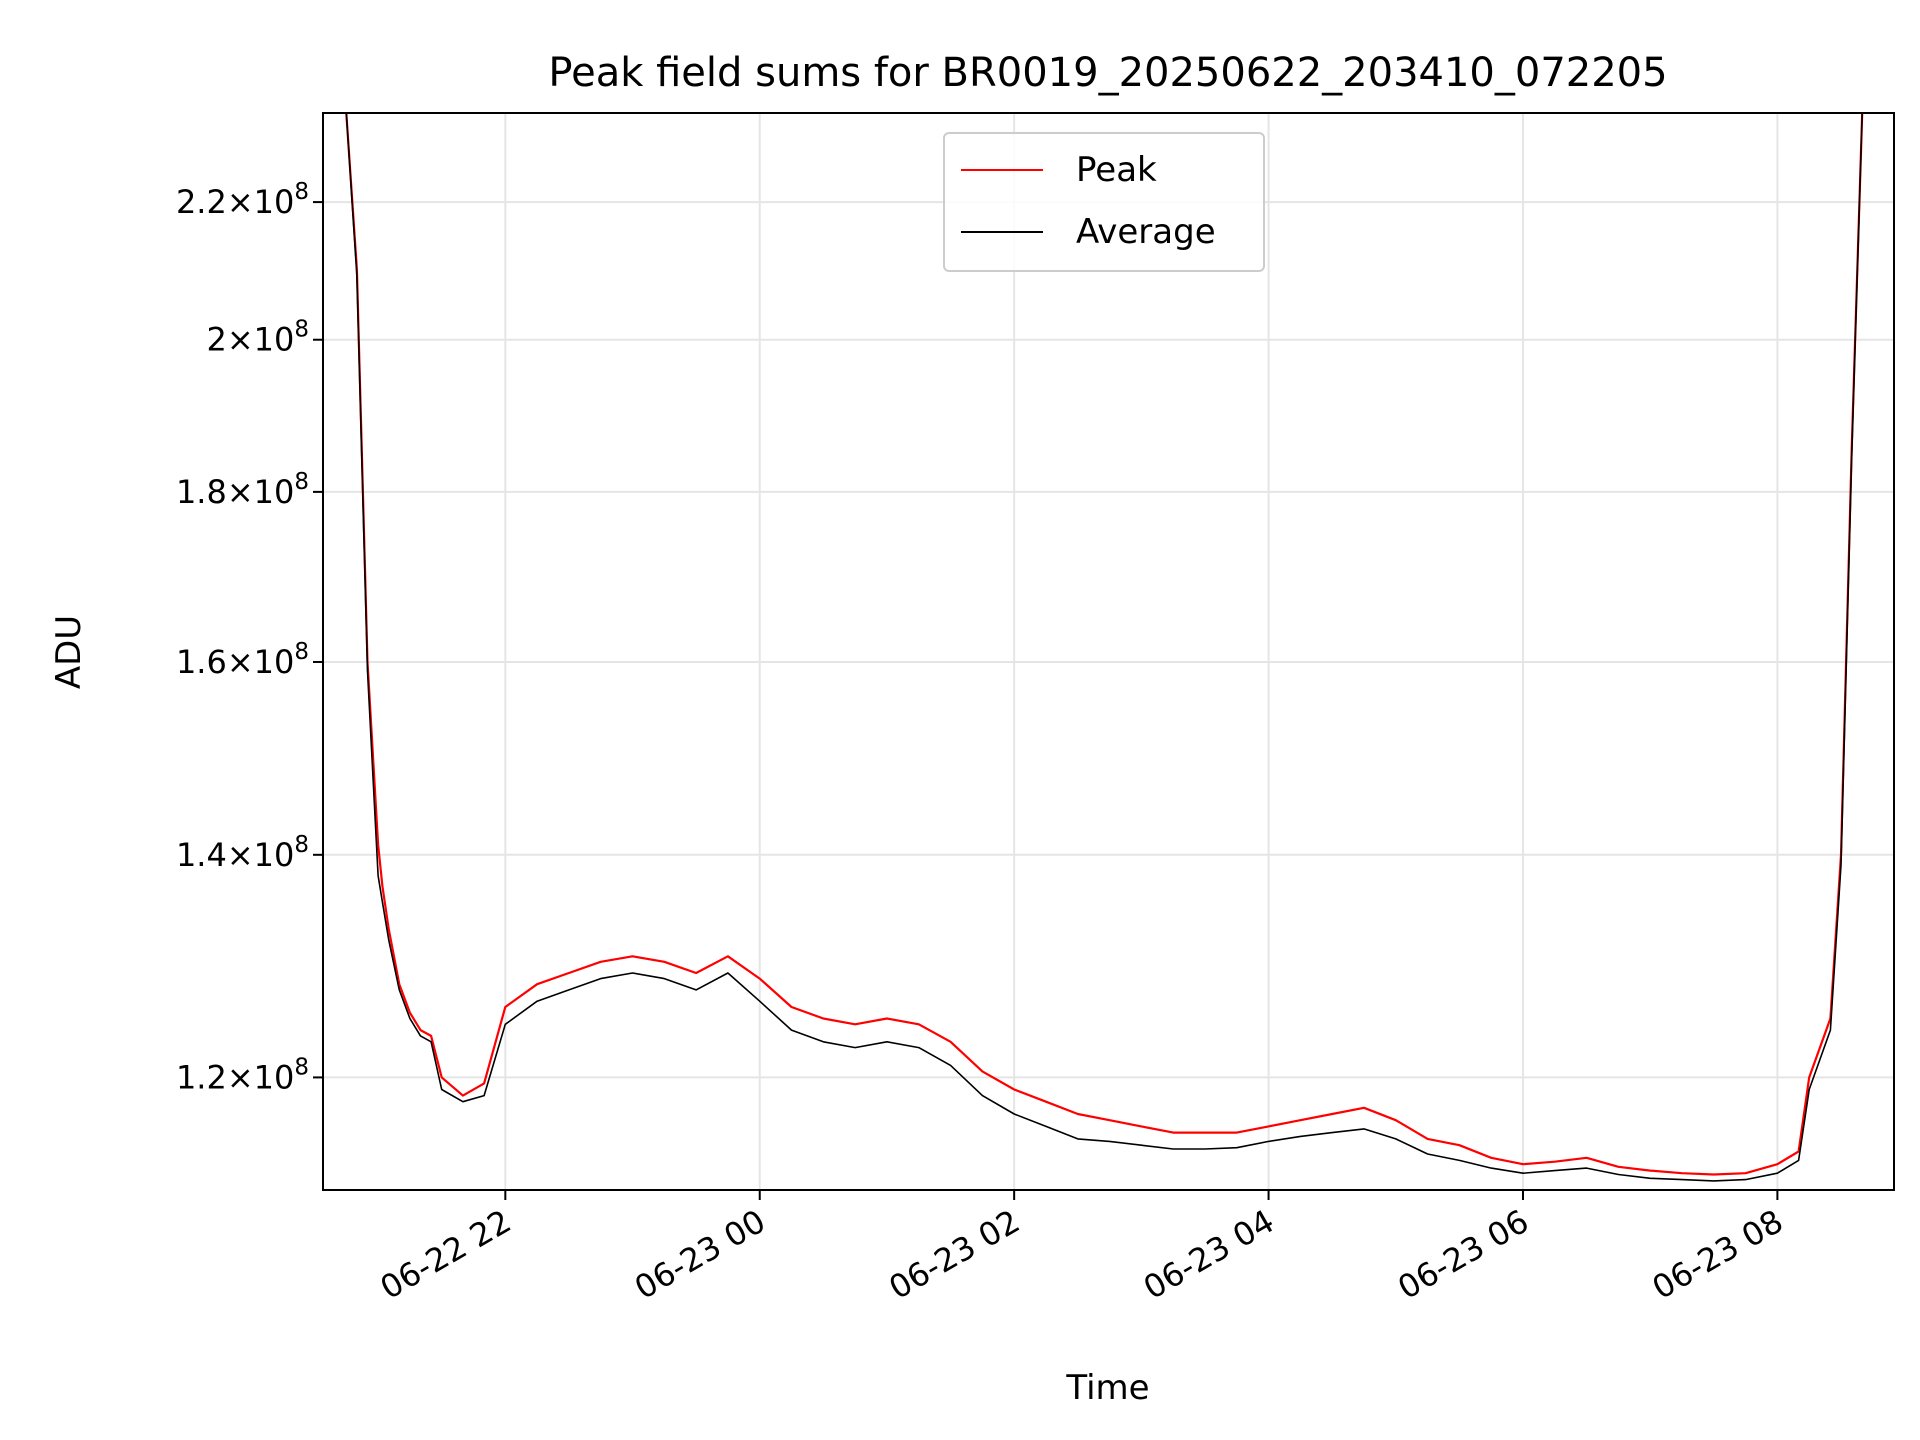 The image size is (1920, 1440). Describe the element at coordinates (69, 652) in the screenshot. I see `y-axis-label: ADU` at that location.